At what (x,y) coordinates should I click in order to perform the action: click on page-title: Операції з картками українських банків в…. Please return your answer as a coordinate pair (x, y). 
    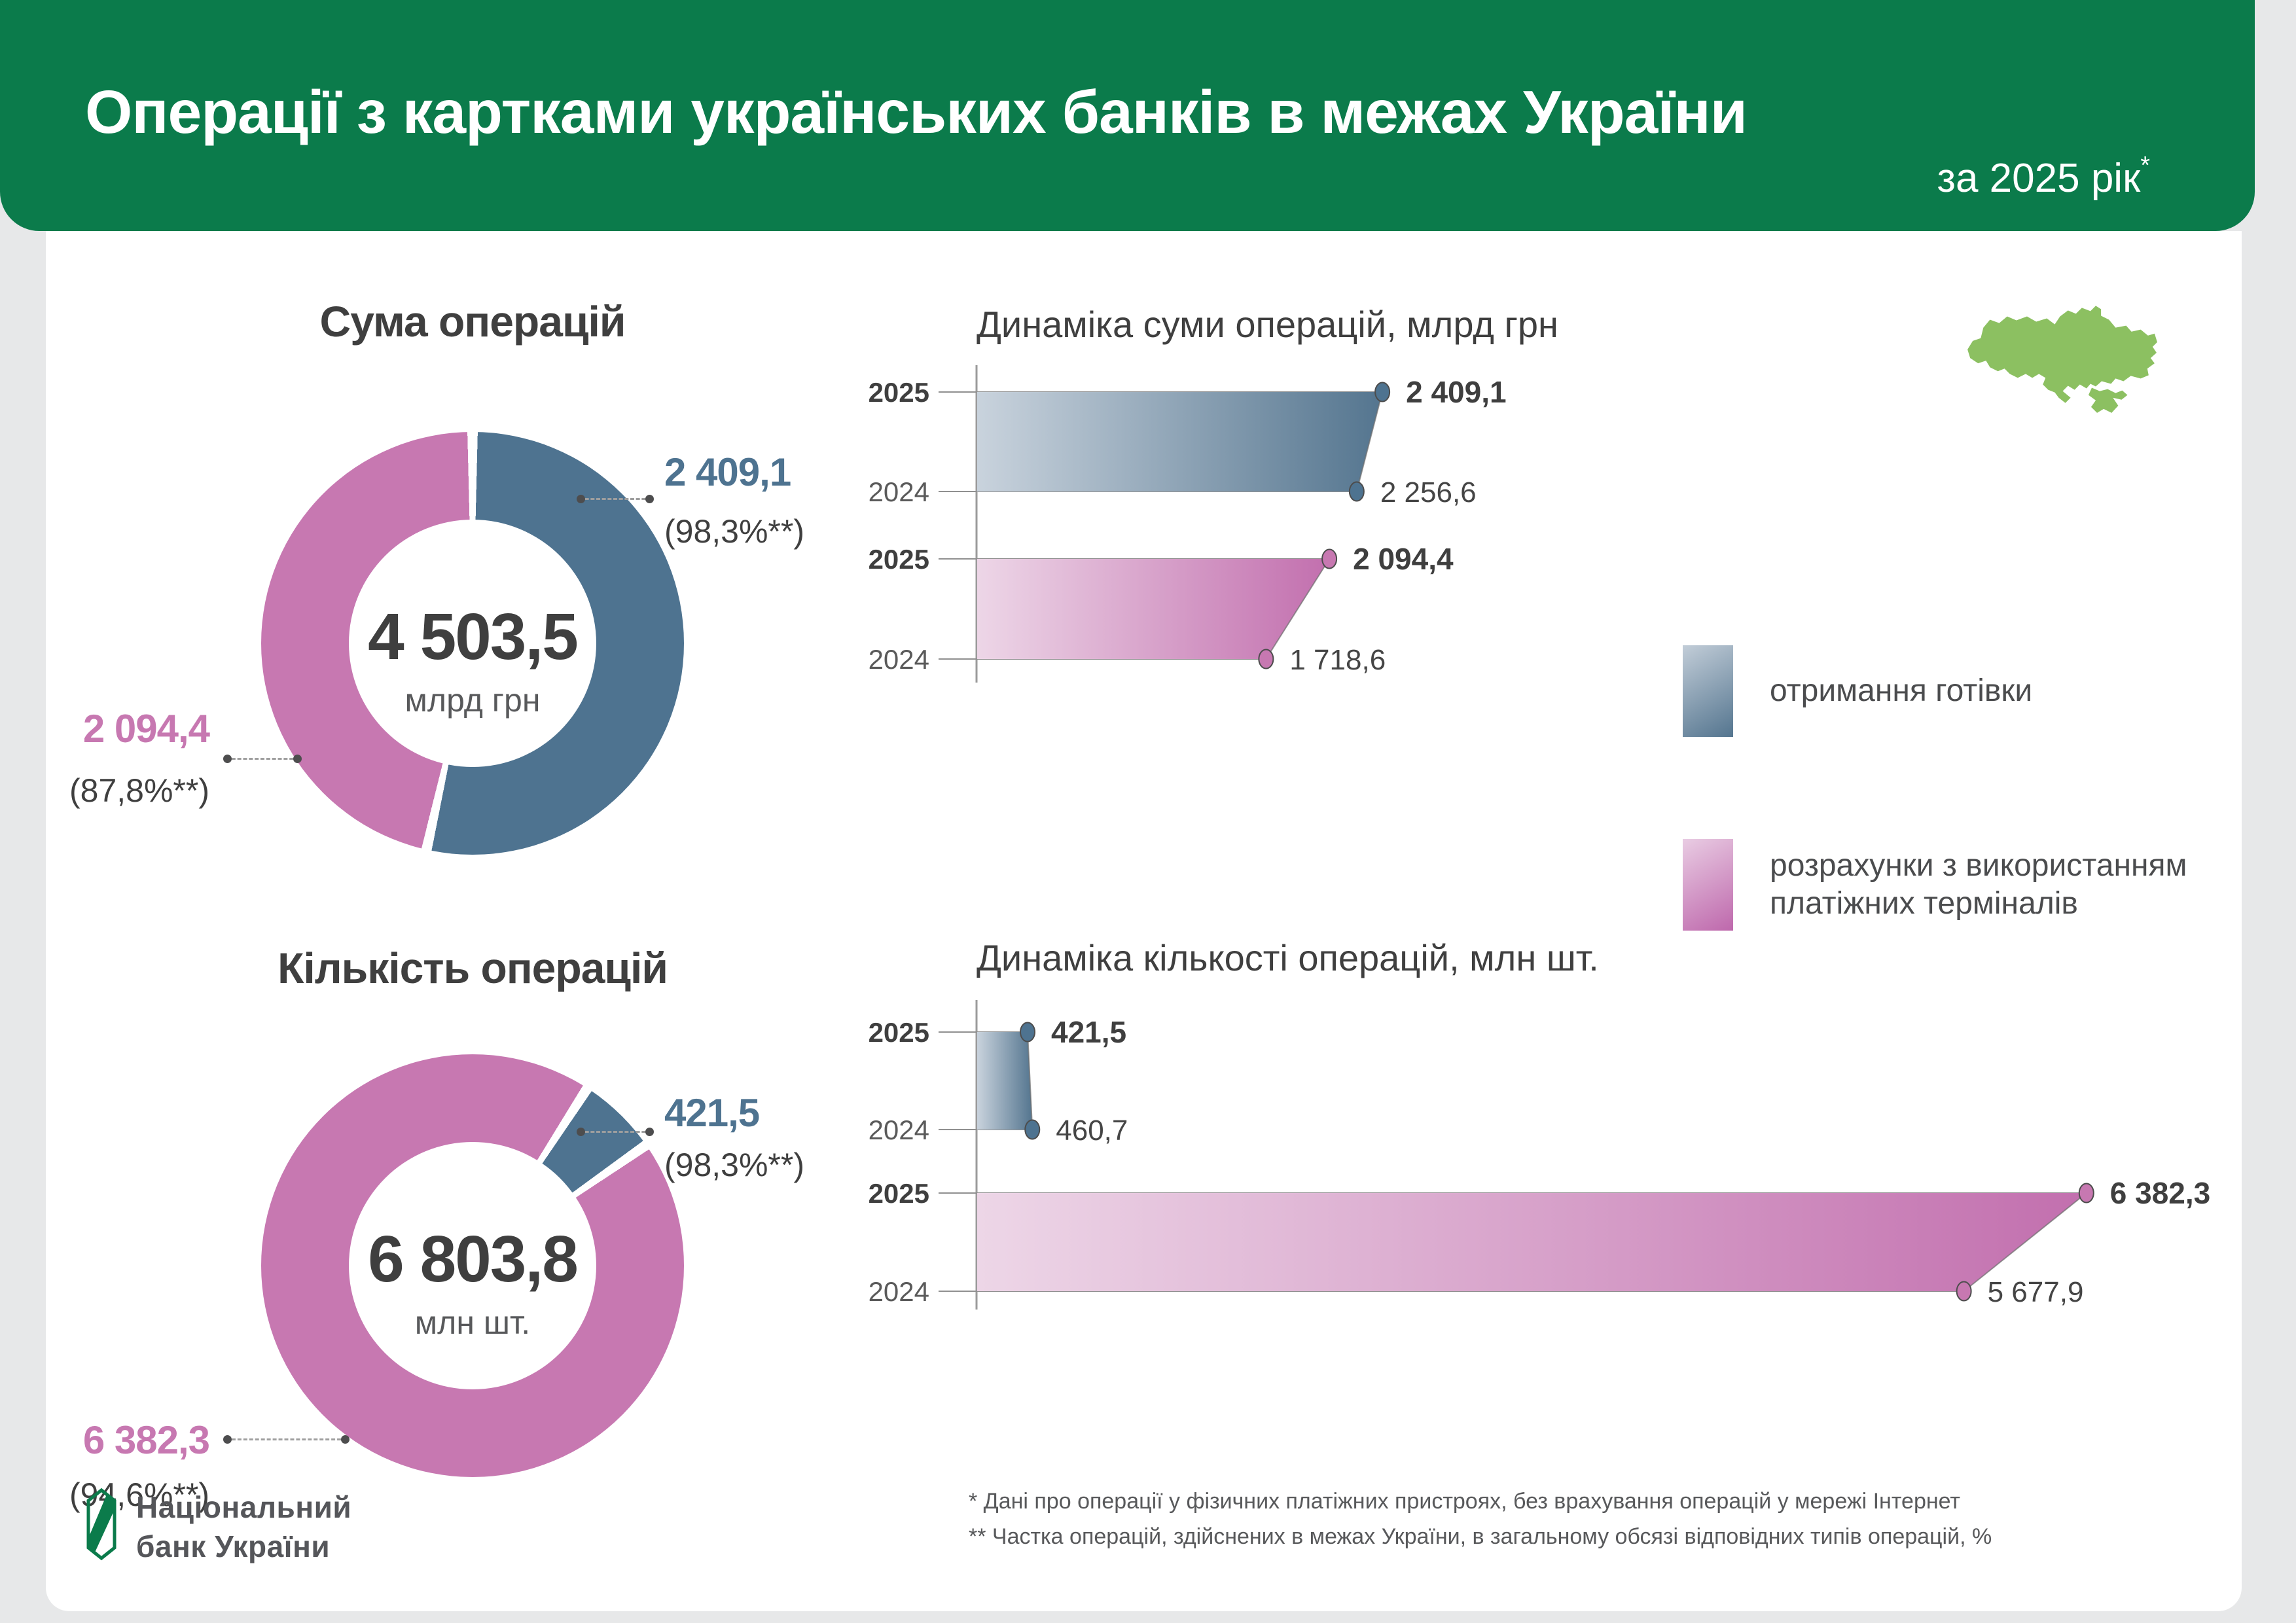
    Looking at the image, I should click on (916, 112).